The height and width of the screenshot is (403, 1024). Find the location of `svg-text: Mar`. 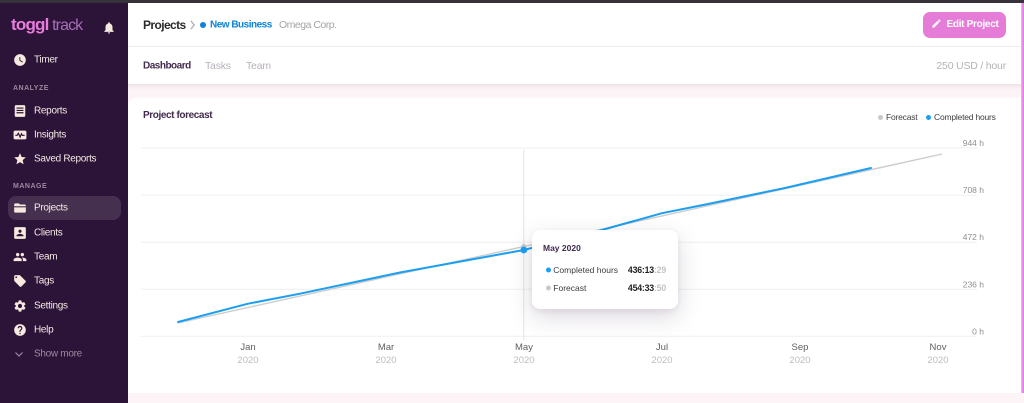

svg-text: Mar is located at coordinates (386, 347).